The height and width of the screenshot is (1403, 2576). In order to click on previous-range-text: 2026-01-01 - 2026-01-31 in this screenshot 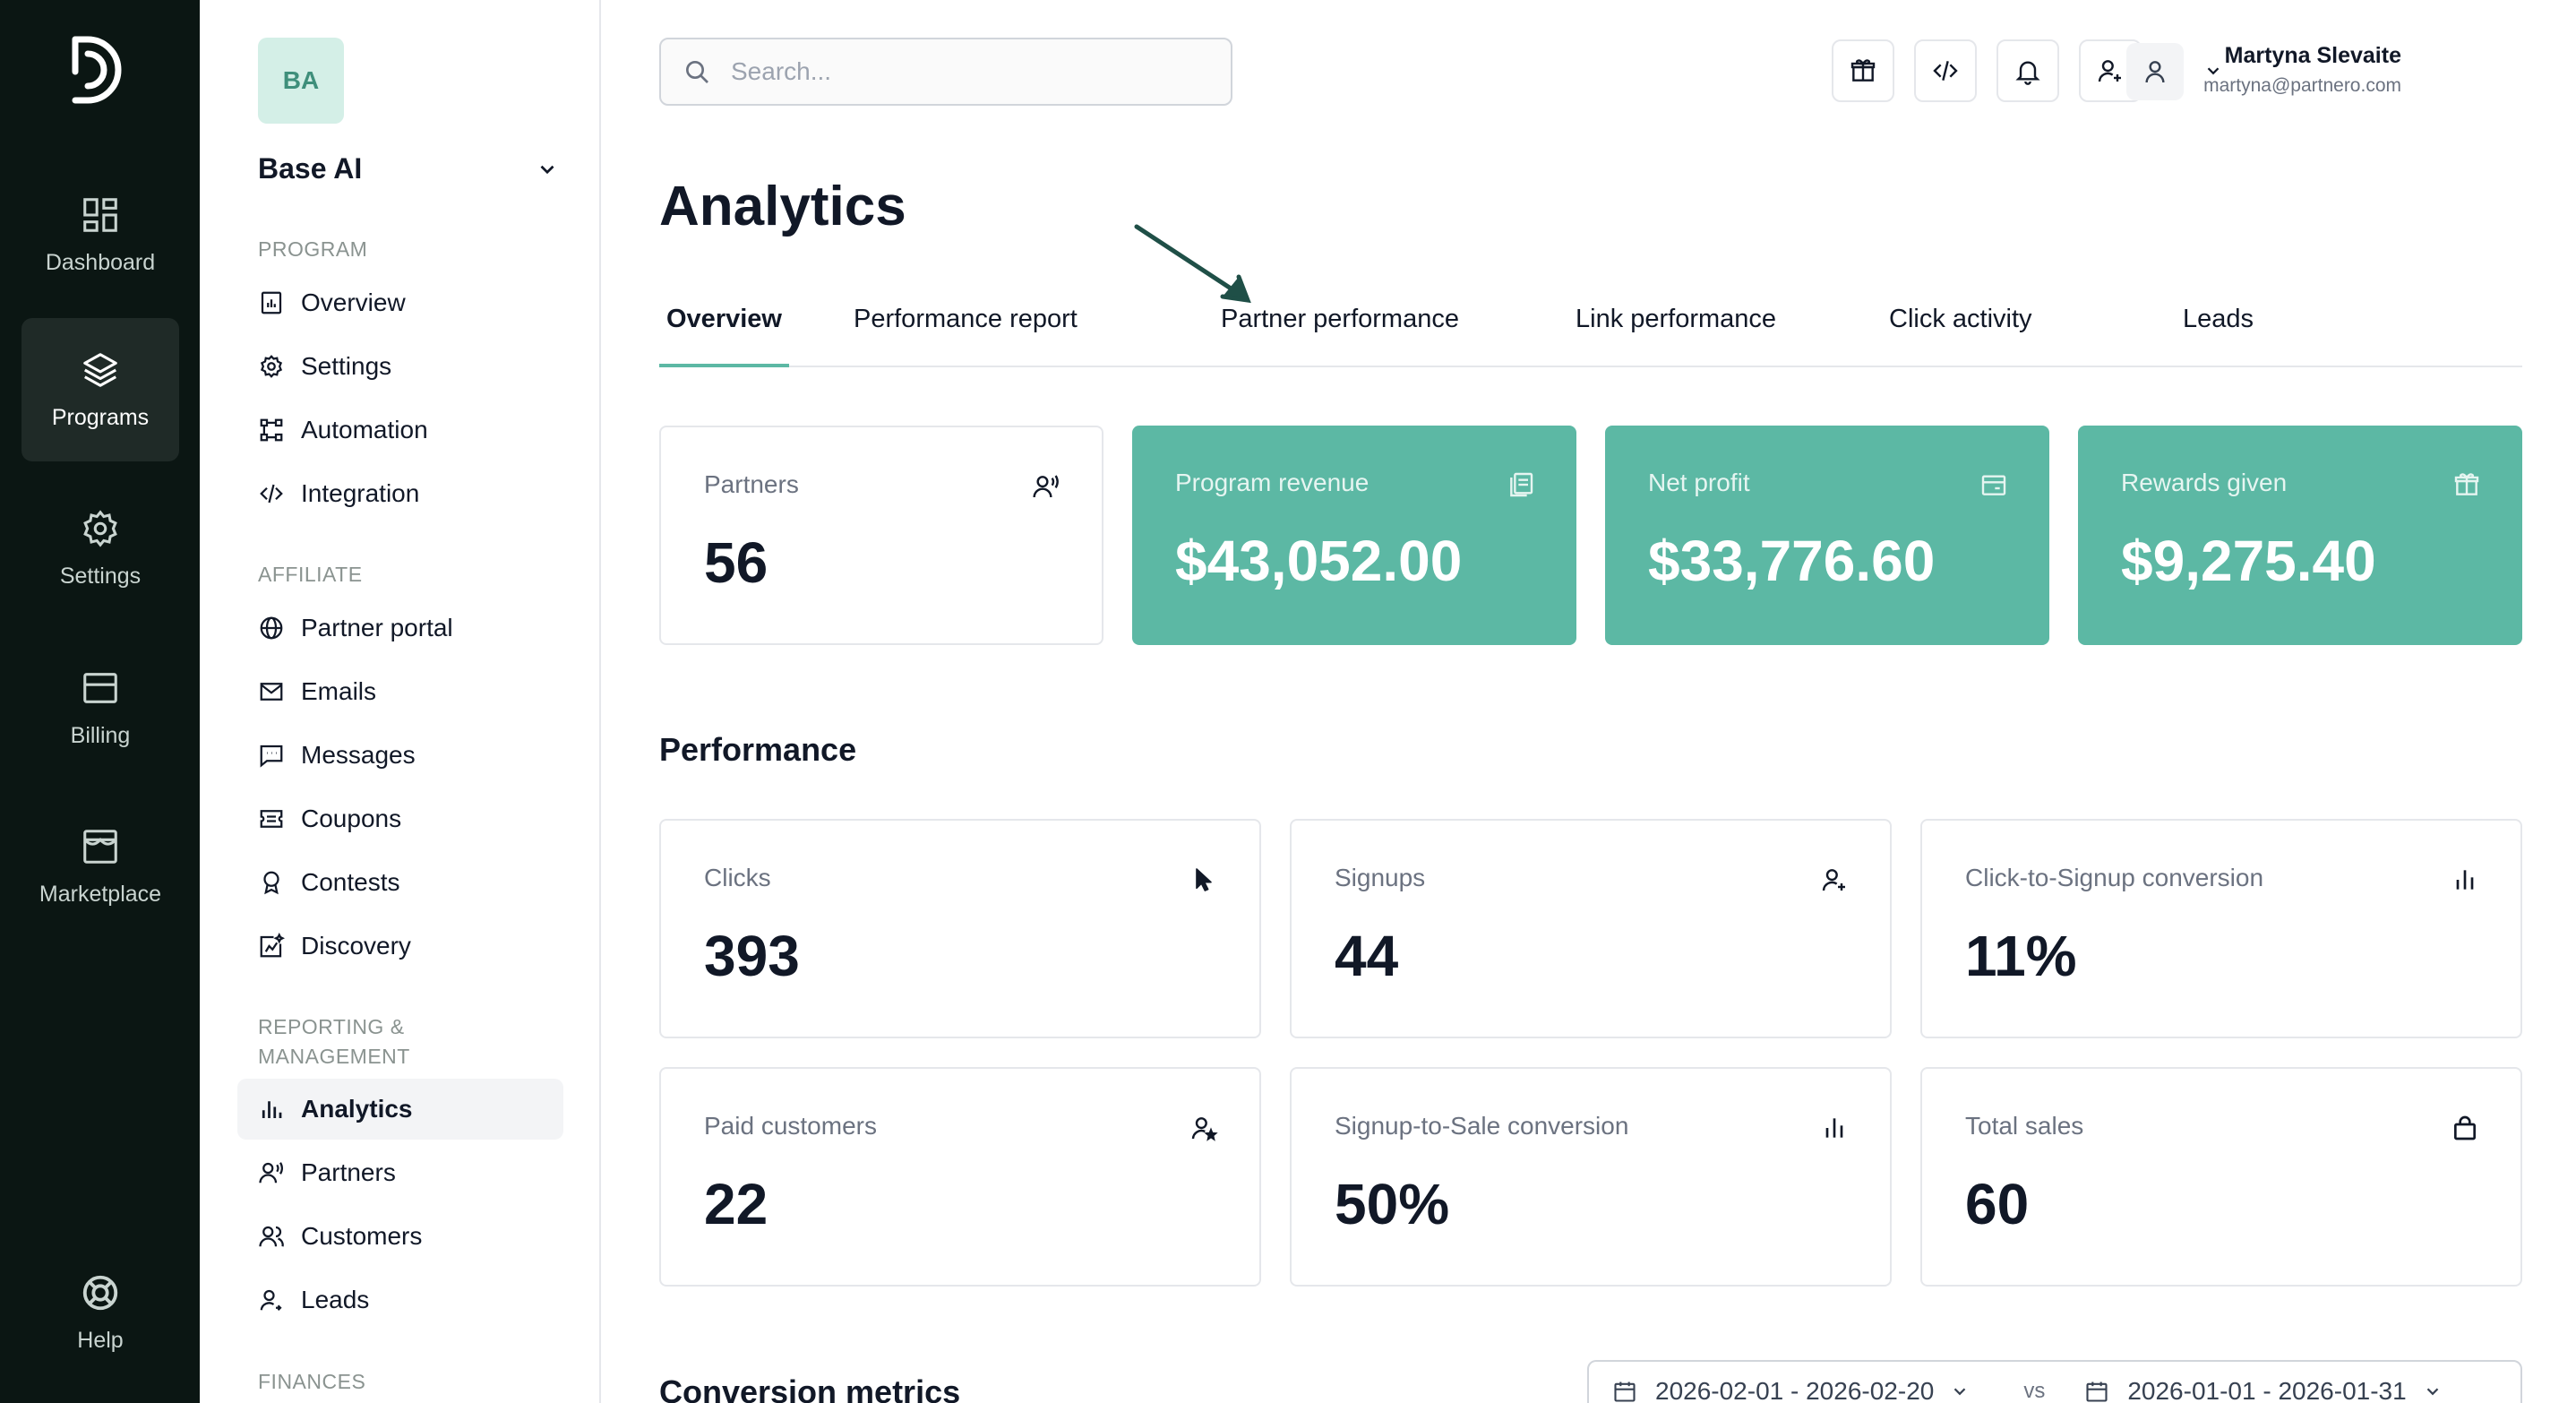, I will do `click(2267, 1390)`.